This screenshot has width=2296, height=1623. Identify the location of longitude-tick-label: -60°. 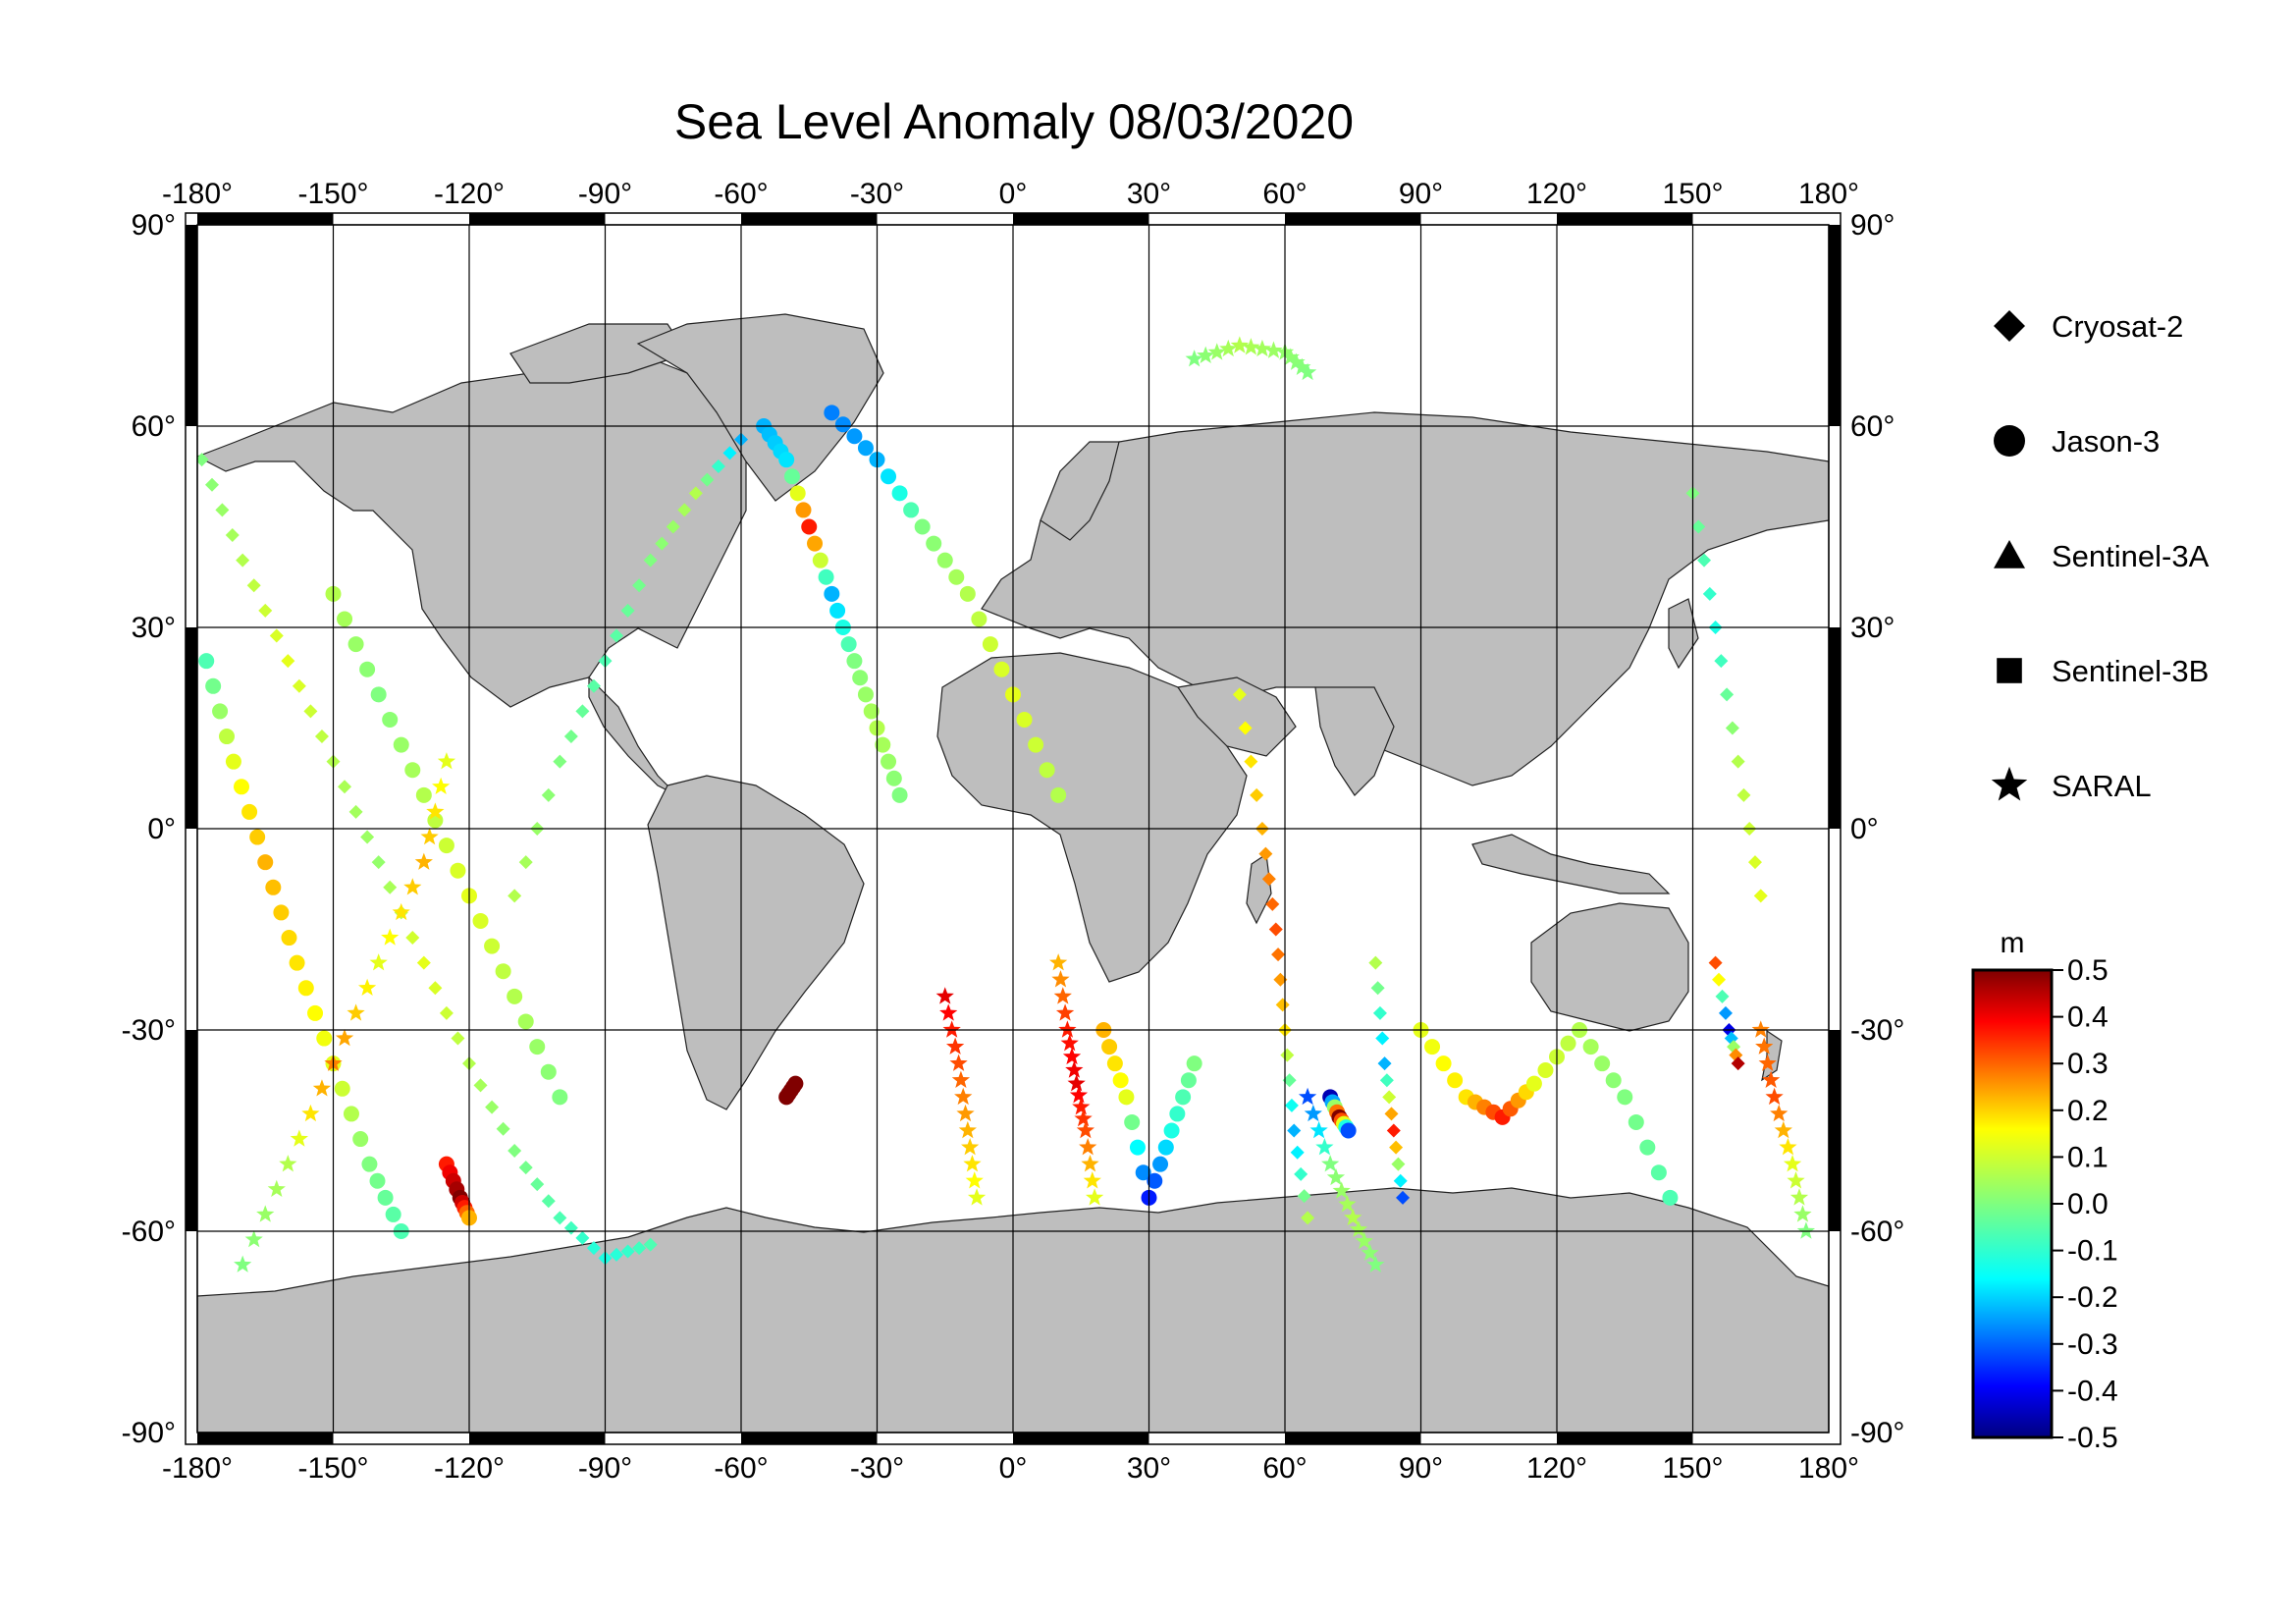
(741, 194).